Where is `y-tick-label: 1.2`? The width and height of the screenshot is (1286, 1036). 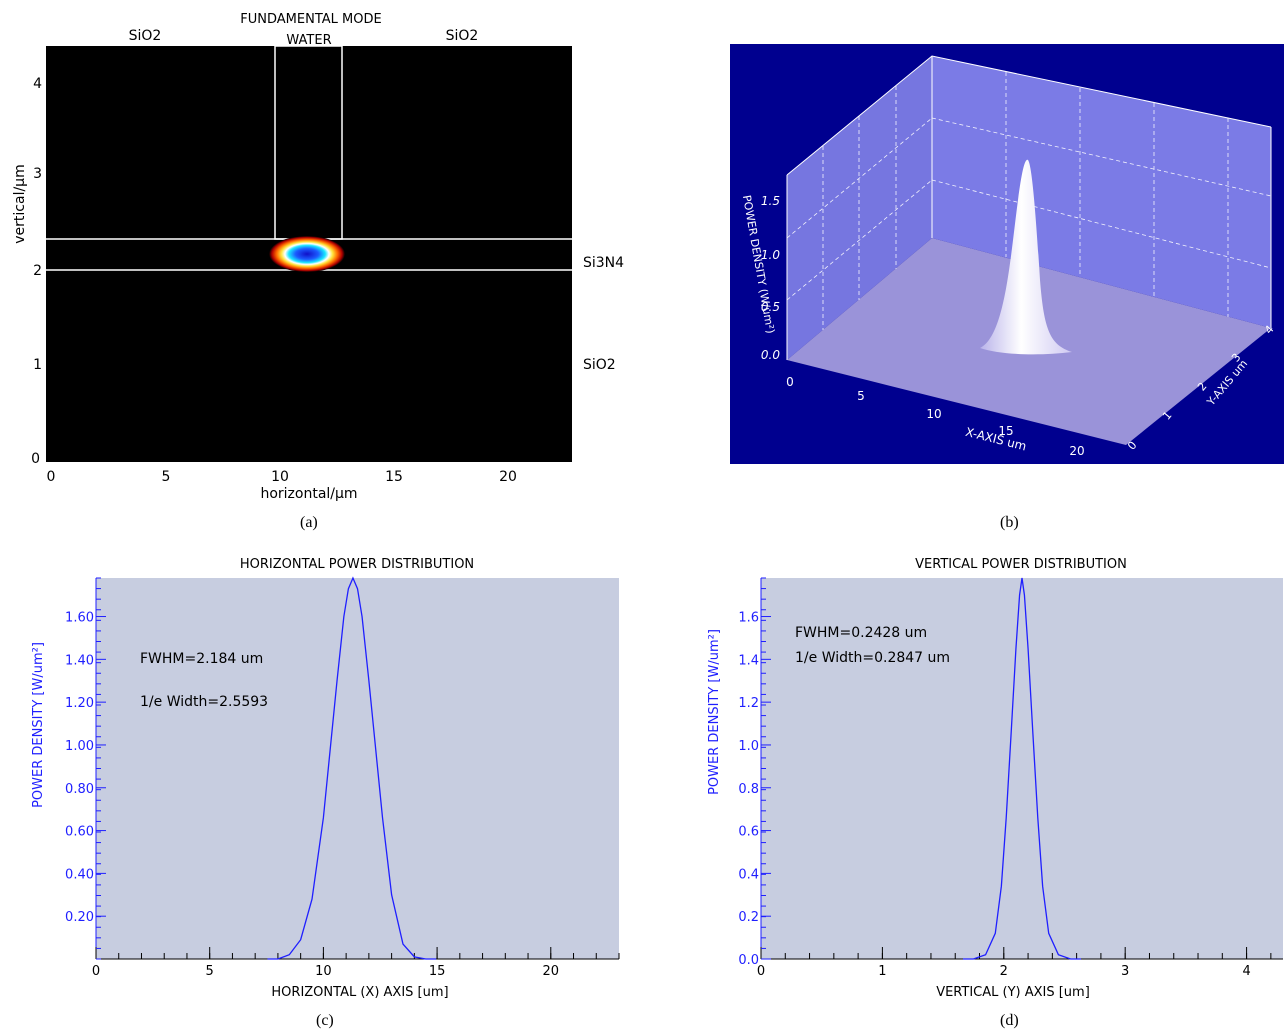
y-tick-label: 1.2 is located at coordinates (748, 703).